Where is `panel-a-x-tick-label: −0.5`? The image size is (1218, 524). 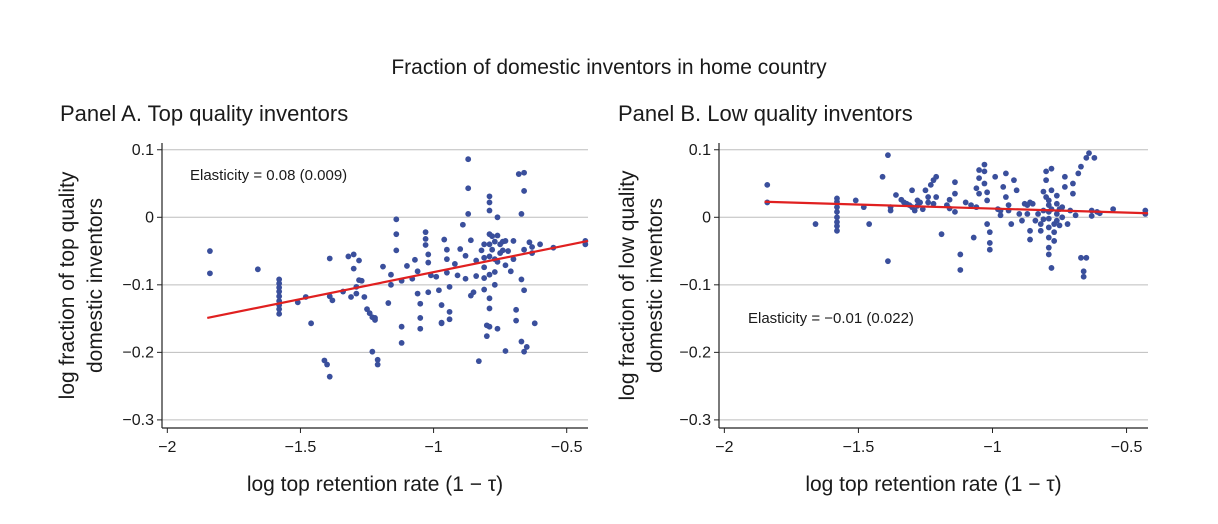
panel-a-x-tick-label: −0.5 is located at coordinates (567, 447).